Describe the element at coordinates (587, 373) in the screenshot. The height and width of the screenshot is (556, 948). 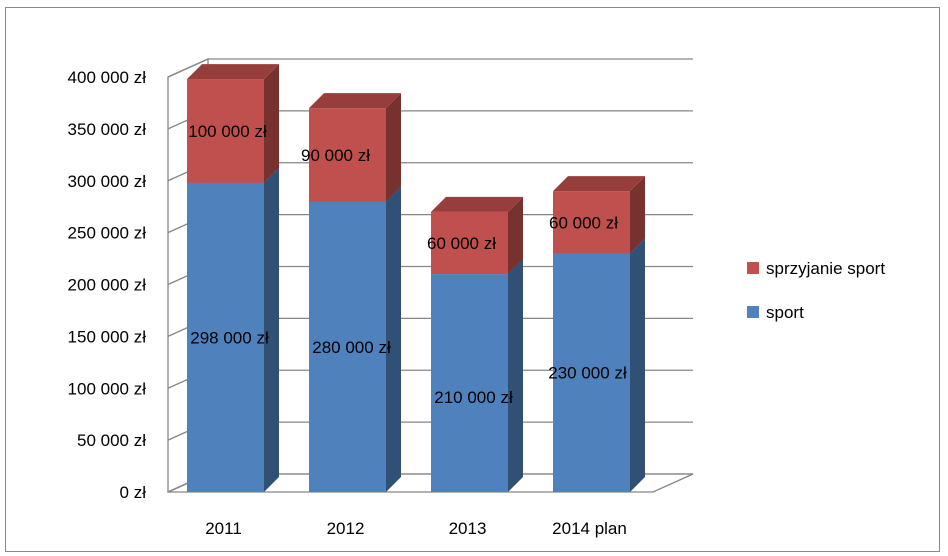
I see `data-label: 230 000 zł` at that location.